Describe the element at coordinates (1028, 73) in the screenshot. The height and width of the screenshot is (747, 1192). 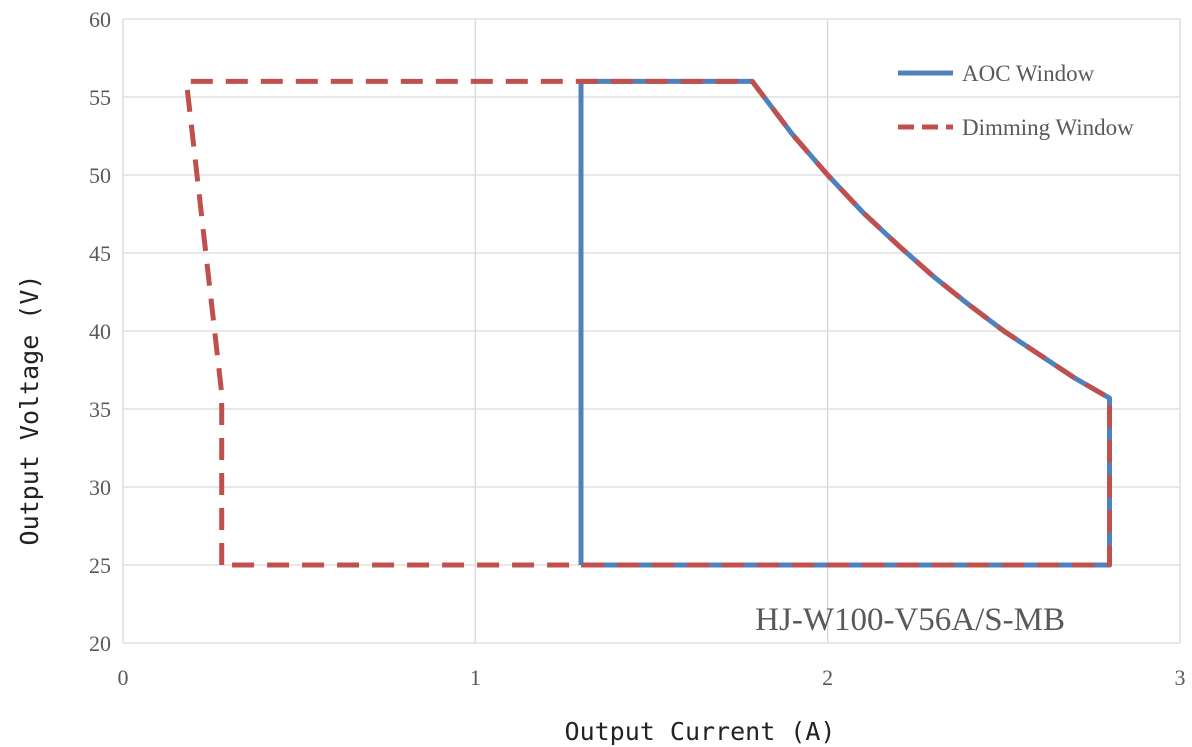
I see `legend-label-aoc-window: AOC Window` at that location.